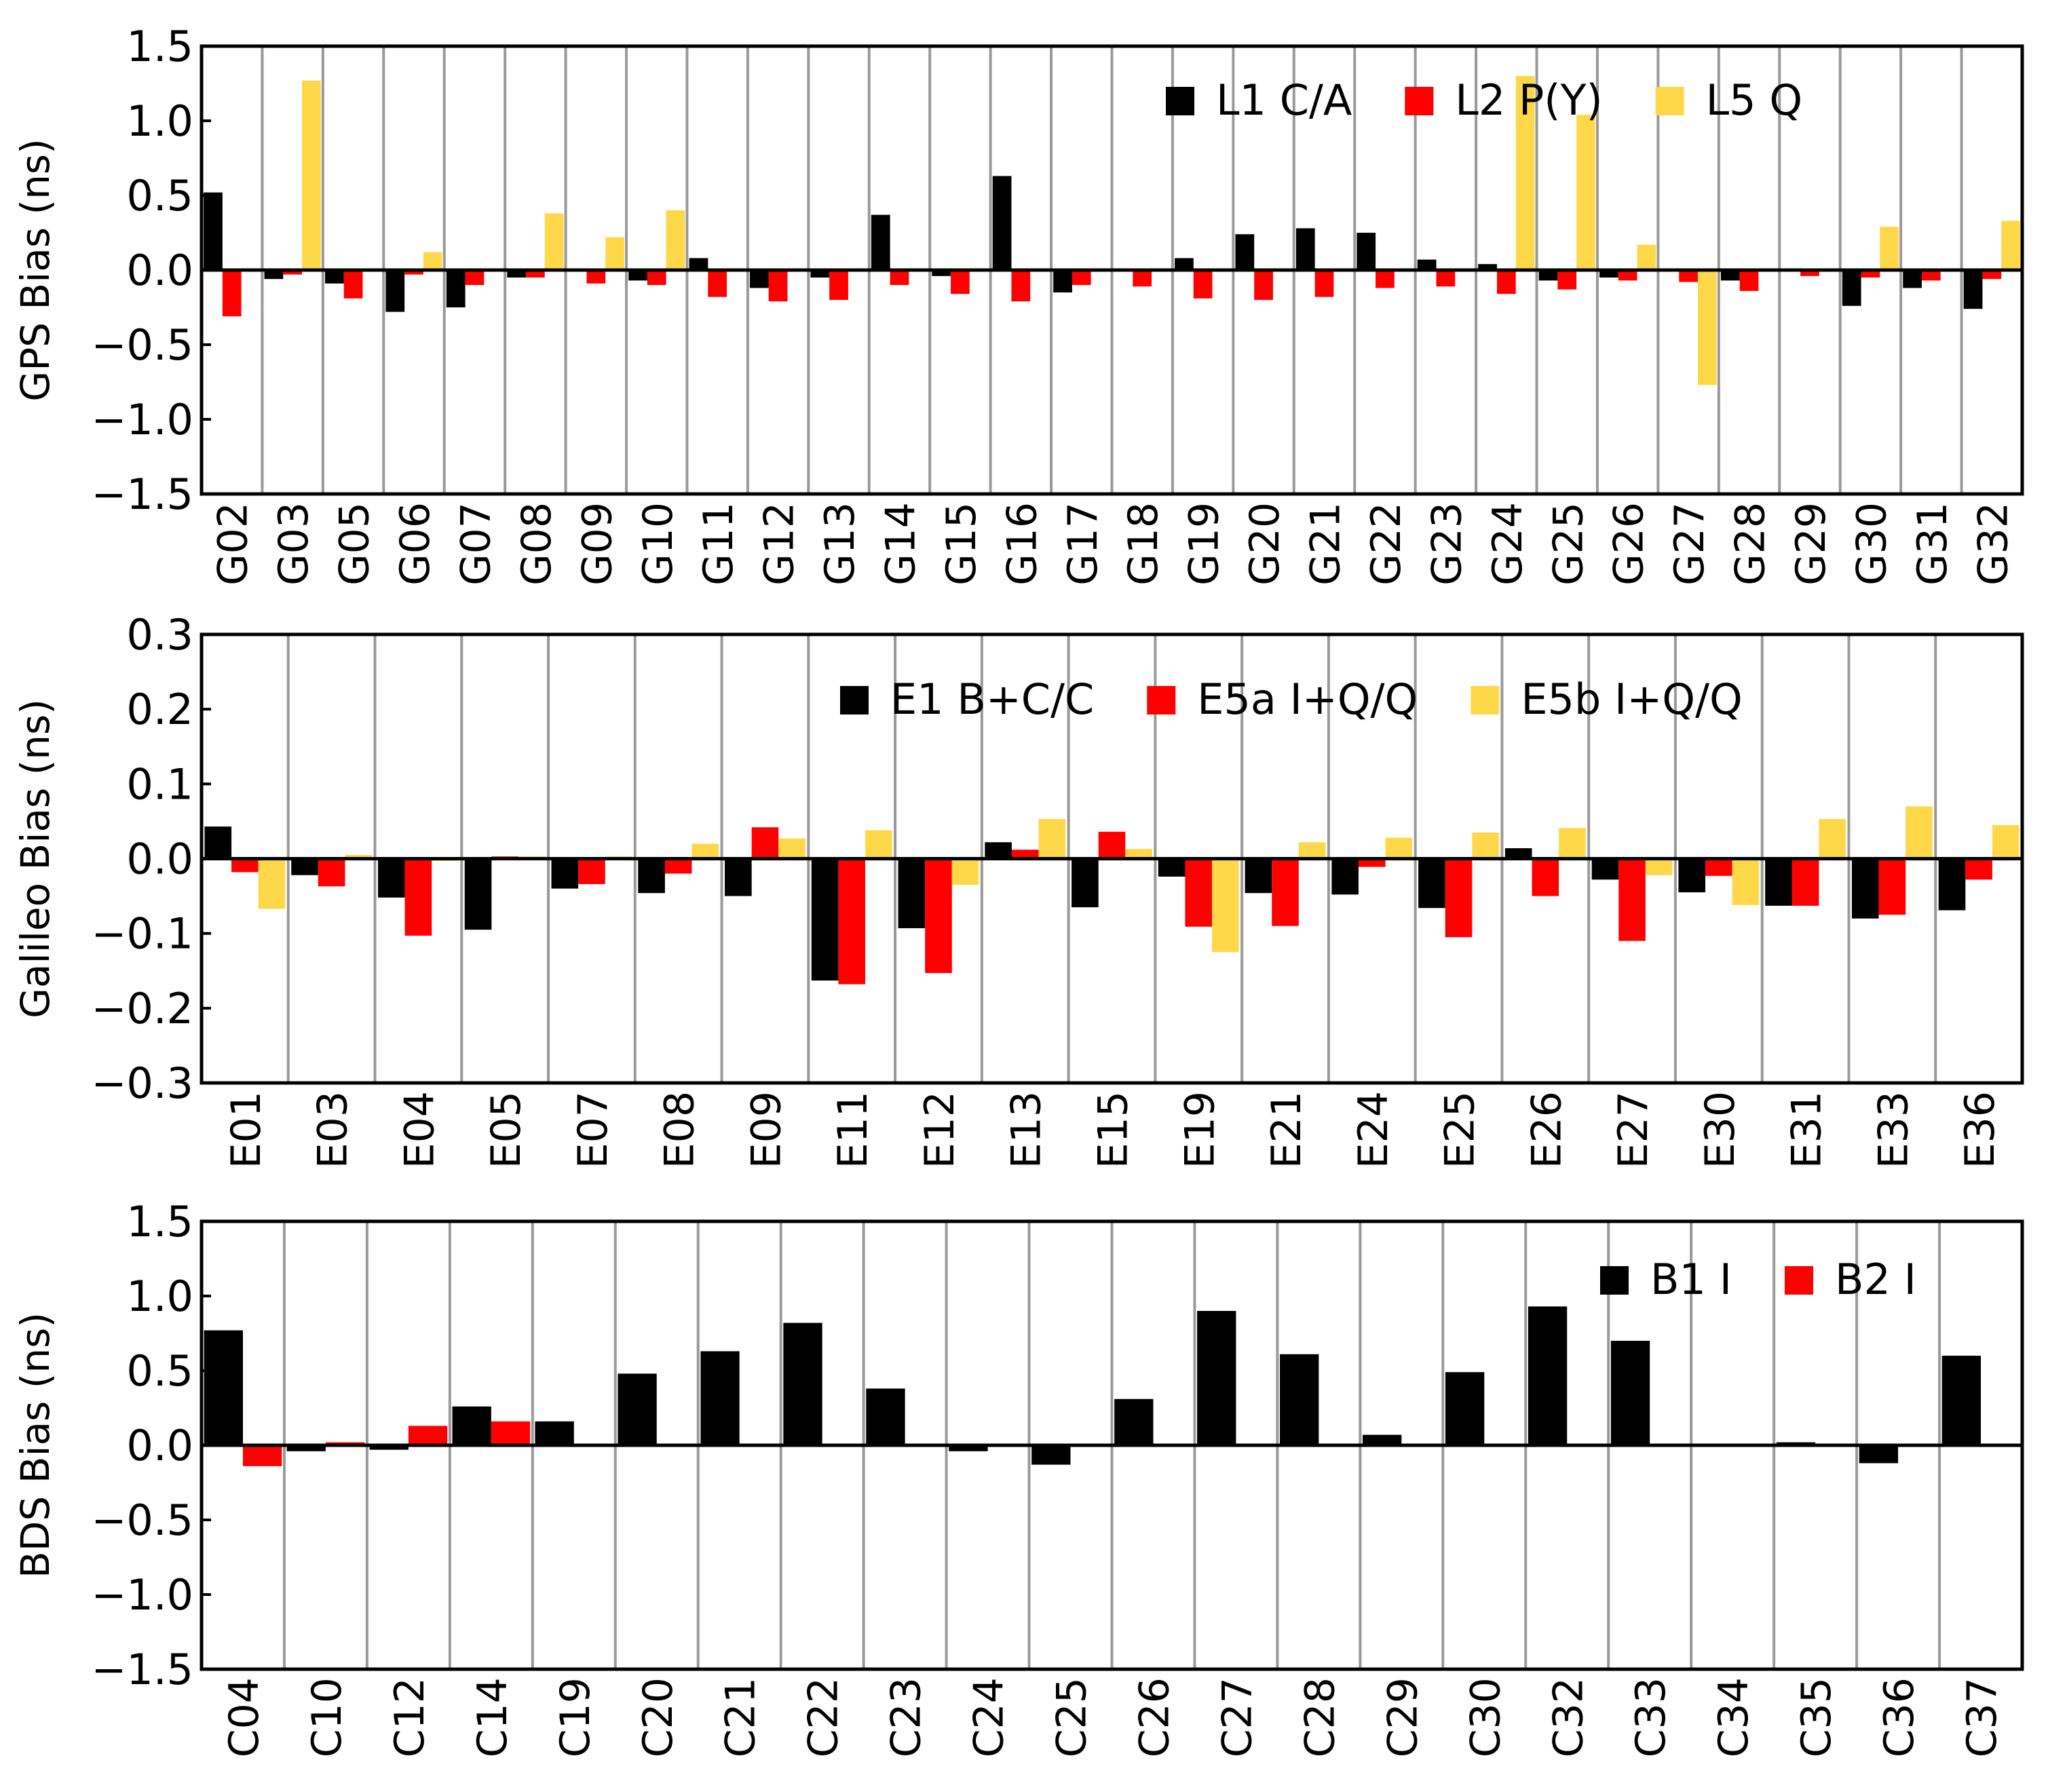 This screenshot has height=1792, width=2048. Describe the element at coordinates (492, 1717) in the screenshot. I see `x-tick-label-c14: C14` at that location.